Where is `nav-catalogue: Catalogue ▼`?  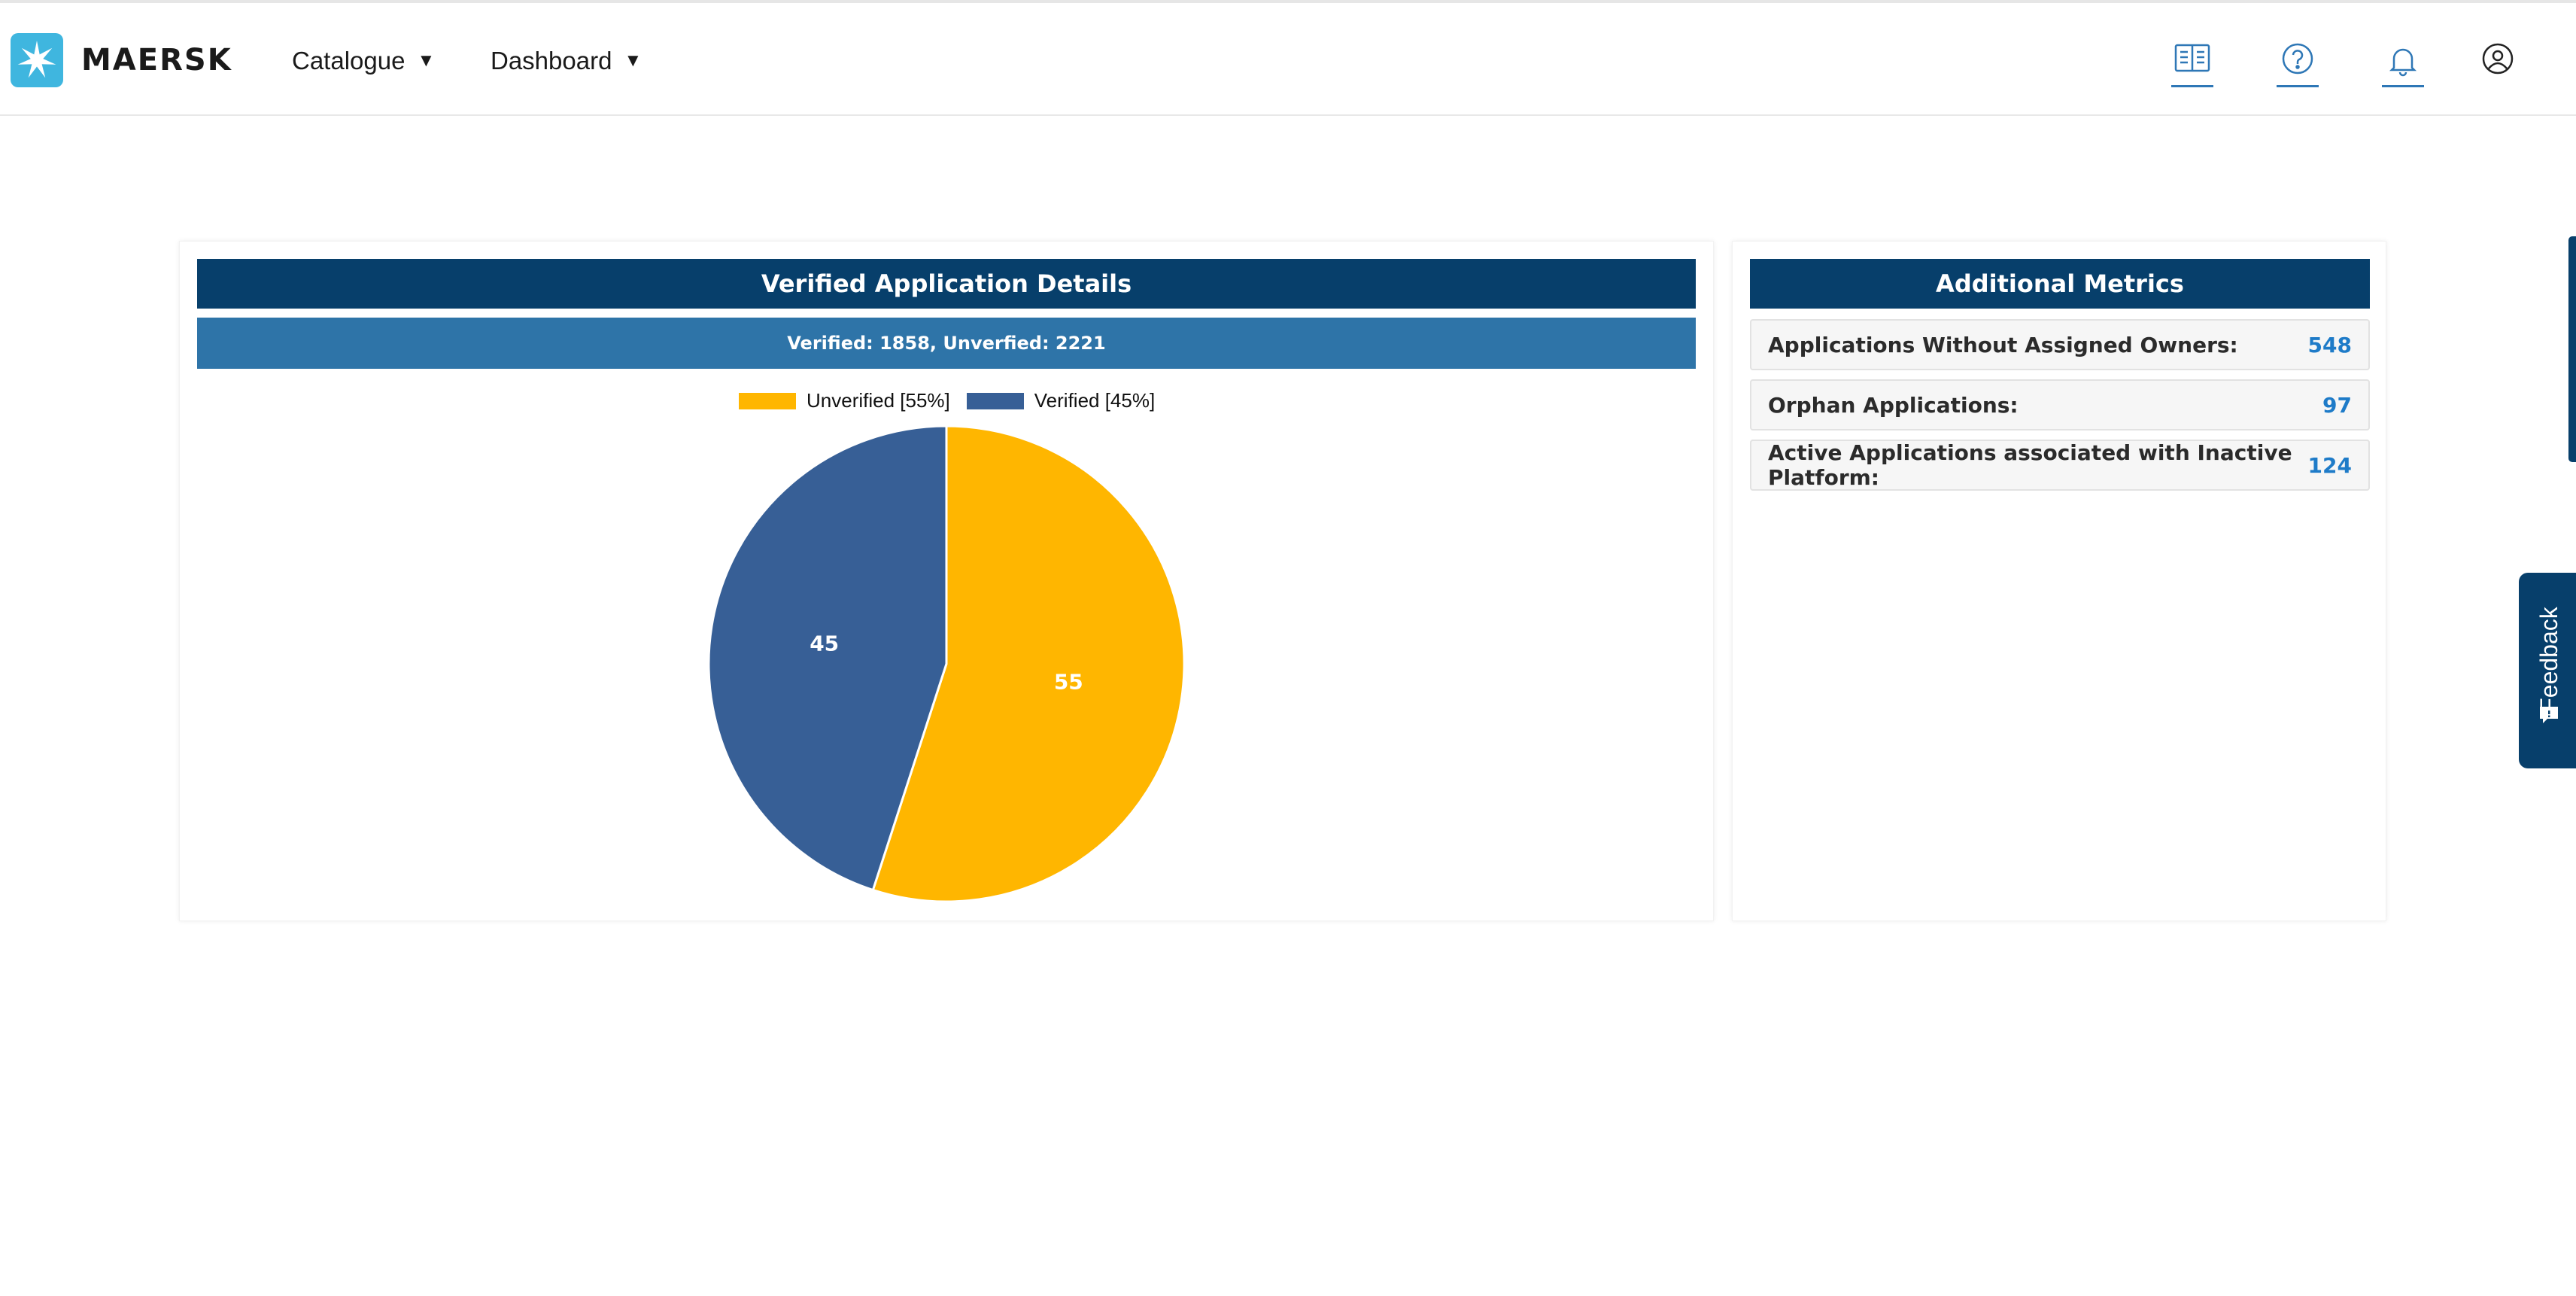
nav-catalogue: Catalogue ▼ is located at coordinates (363, 61).